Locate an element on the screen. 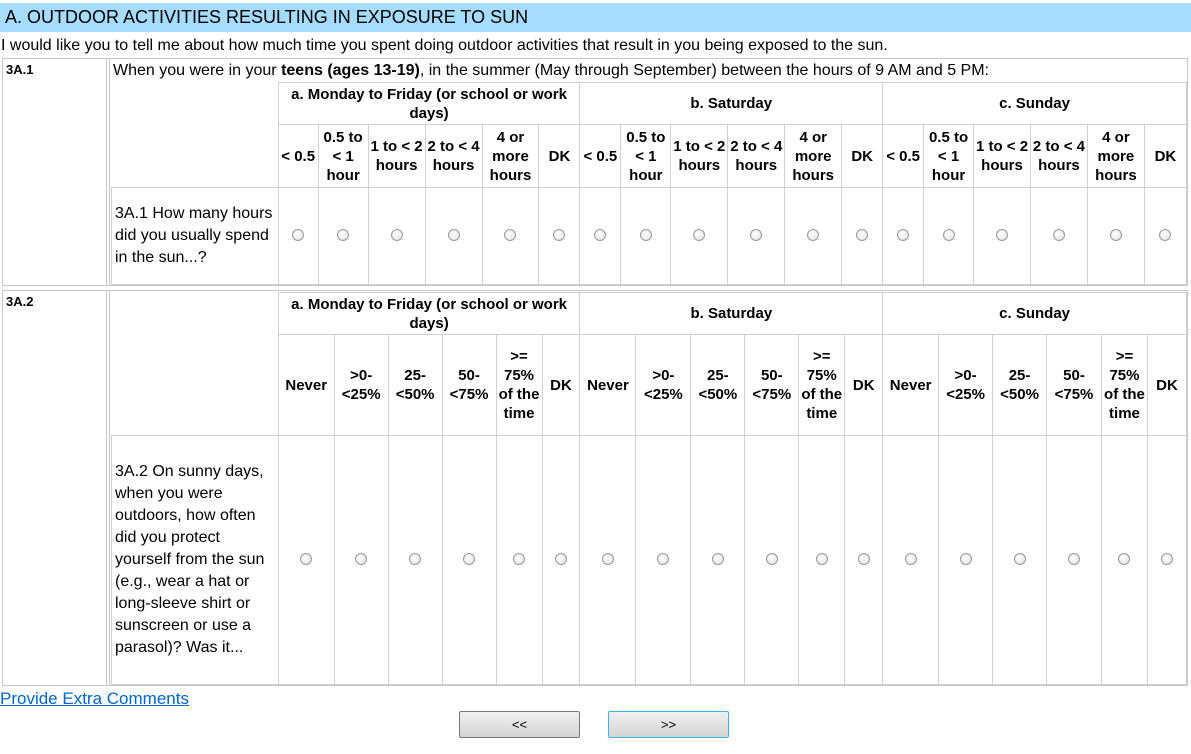  option-header: 0.5 to < 1 hour is located at coordinates (949, 156).